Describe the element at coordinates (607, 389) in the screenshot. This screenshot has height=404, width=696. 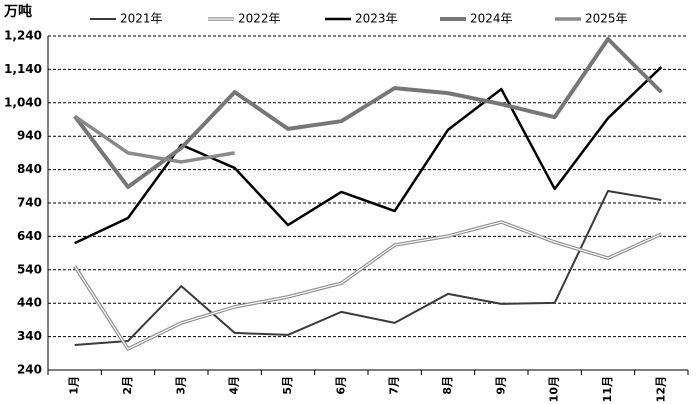
I see `x-tick-label: 11月` at that location.